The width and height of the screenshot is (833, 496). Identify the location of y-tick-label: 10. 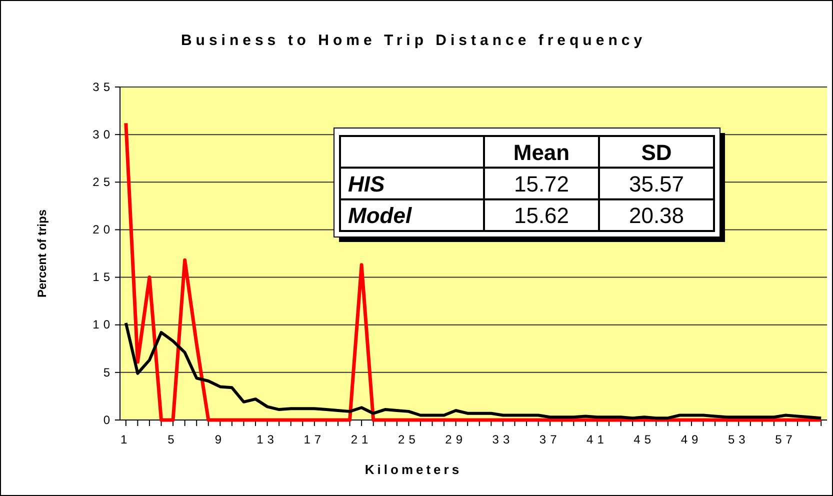
(103, 325).